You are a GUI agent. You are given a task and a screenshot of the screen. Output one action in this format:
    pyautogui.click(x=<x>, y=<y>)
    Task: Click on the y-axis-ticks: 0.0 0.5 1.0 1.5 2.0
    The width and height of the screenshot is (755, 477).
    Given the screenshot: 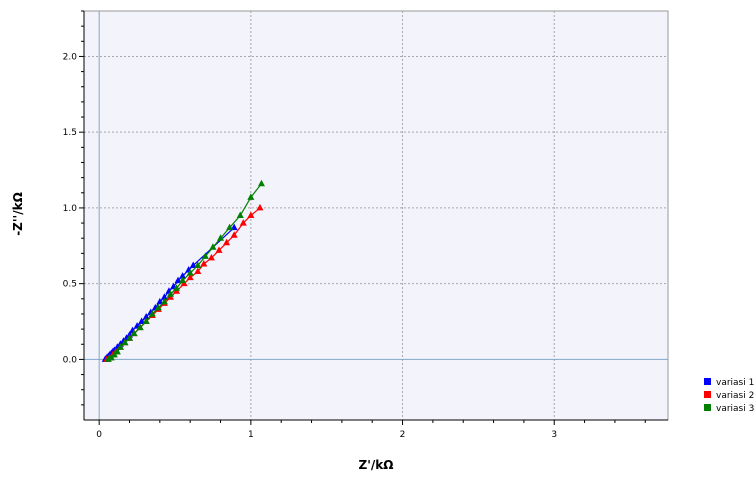 What is the action you would take?
    pyautogui.click(x=73, y=208)
    